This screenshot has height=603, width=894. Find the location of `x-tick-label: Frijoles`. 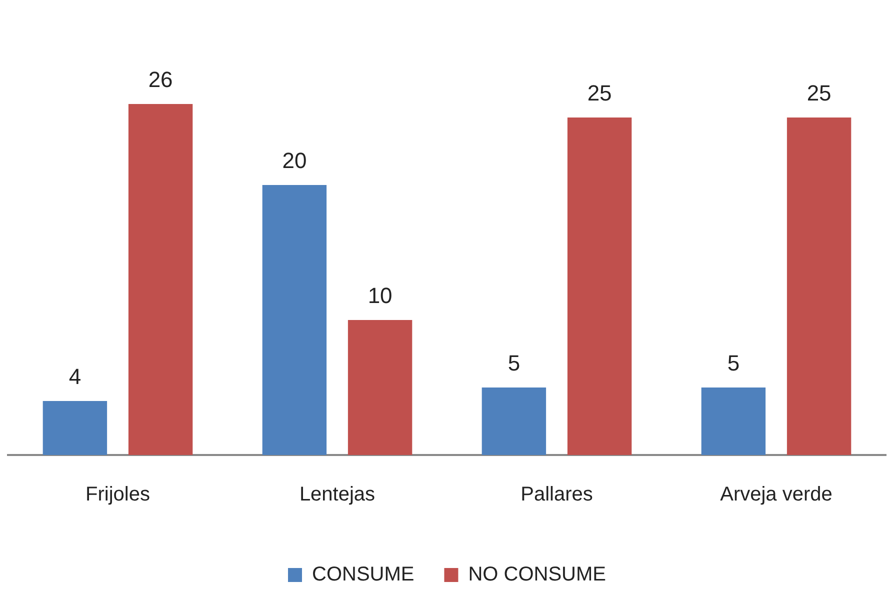

x-tick-label: Frijoles is located at coordinates (118, 495).